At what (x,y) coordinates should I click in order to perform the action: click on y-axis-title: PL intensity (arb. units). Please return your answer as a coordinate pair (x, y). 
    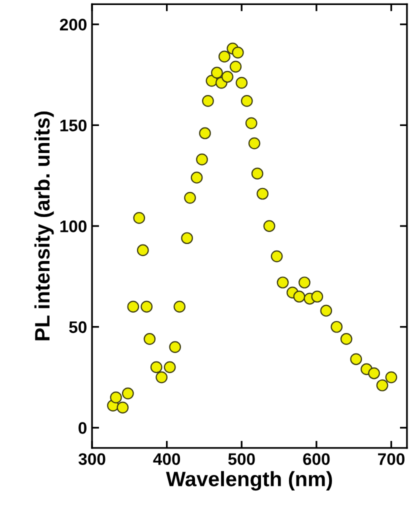
    Looking at the image, I should click on (44, 225).